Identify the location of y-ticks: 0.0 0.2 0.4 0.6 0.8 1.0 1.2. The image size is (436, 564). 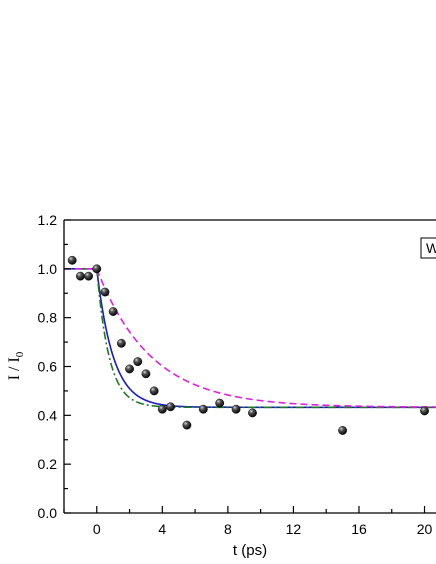
(54, 366).